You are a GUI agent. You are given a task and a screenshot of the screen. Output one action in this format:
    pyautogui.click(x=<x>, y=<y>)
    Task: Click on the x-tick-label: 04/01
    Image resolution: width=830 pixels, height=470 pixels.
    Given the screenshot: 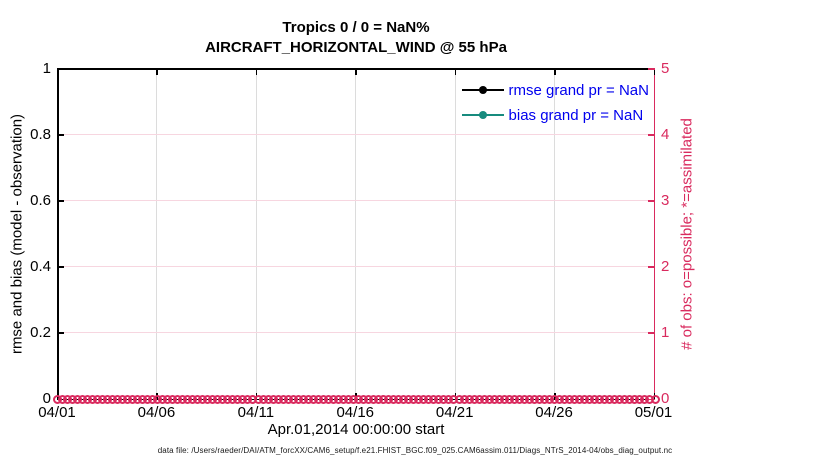 What is the action you would take?
    pyautogui.click(x=57, y=412)
    